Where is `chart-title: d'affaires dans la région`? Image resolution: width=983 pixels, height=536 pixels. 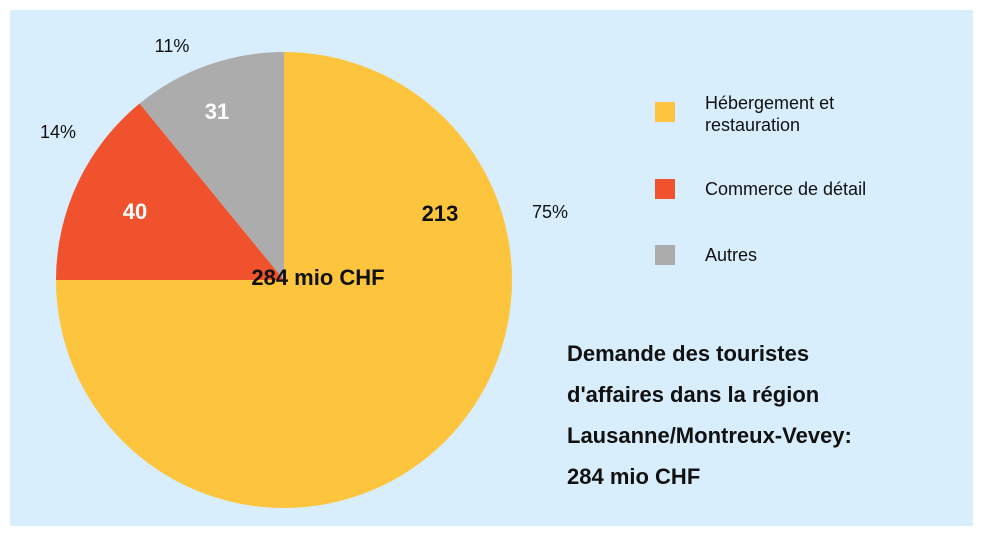
chart-title: d'affaires dans la région is located at coordinates (693, 394).